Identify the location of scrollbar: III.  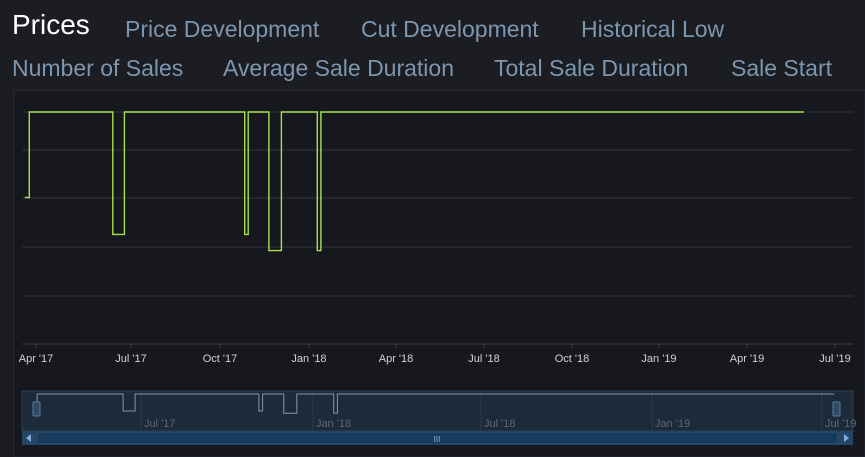
(437, 438).